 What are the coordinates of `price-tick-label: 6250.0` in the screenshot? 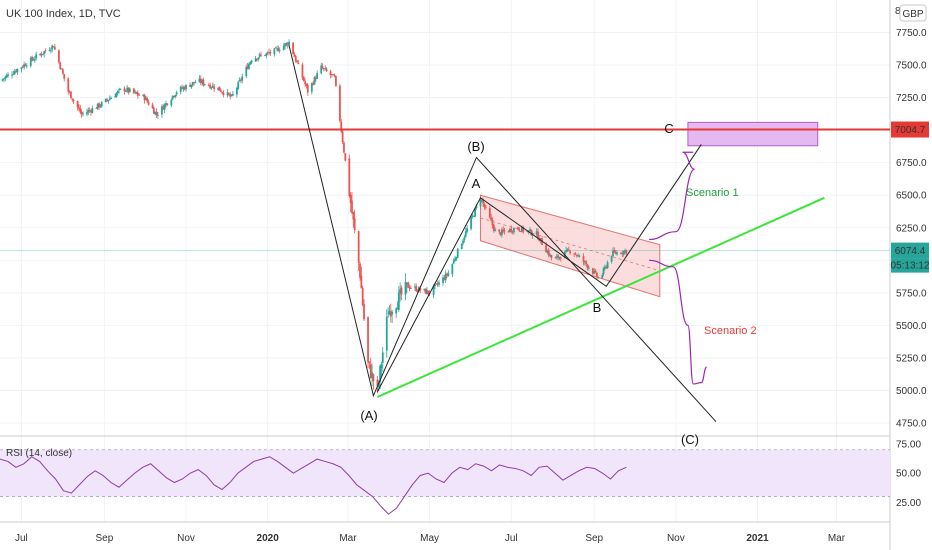 It's located at (911, 228).